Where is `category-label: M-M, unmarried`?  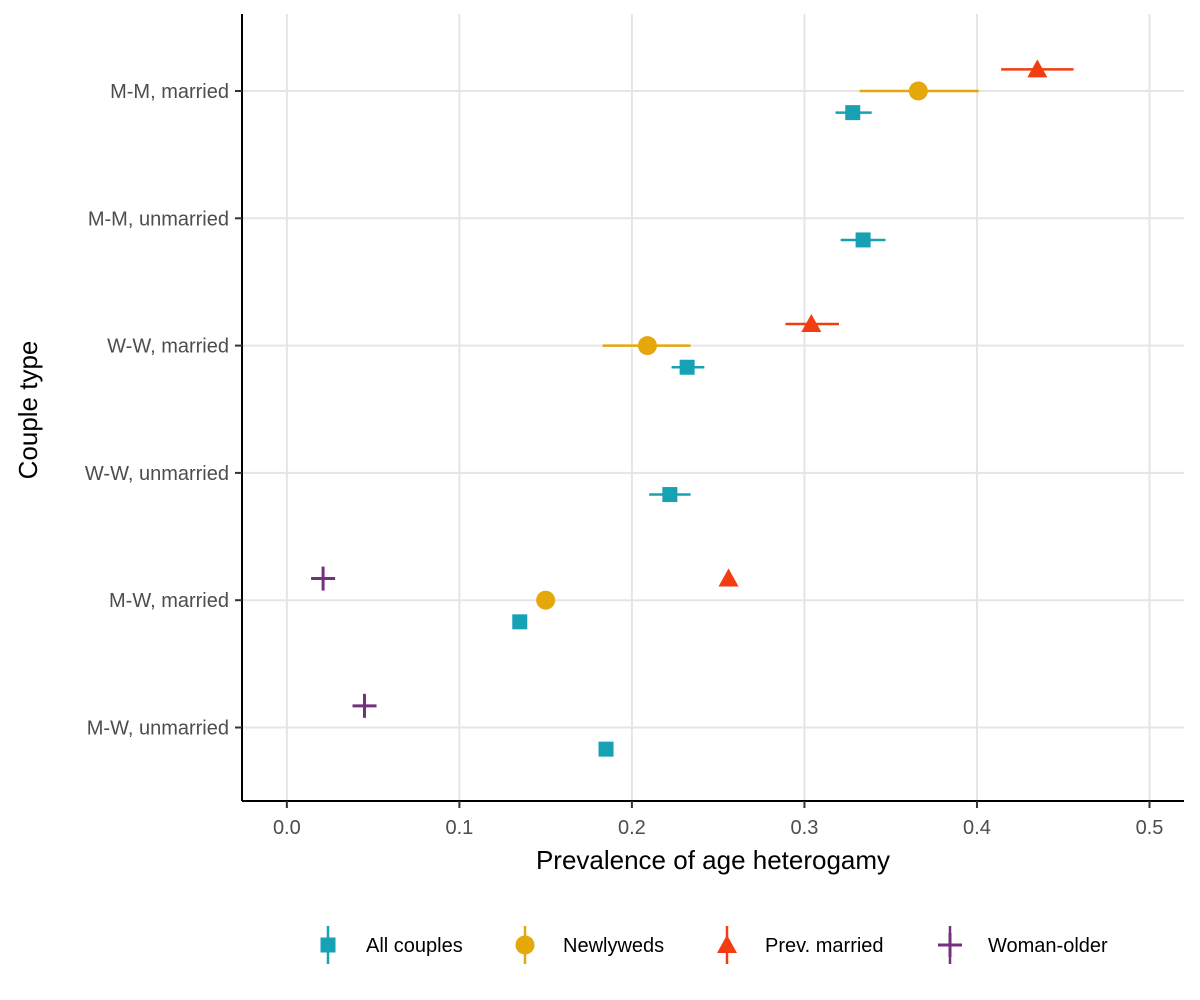 category-label: M-M, unmarried is located at coordinates (158, 219).